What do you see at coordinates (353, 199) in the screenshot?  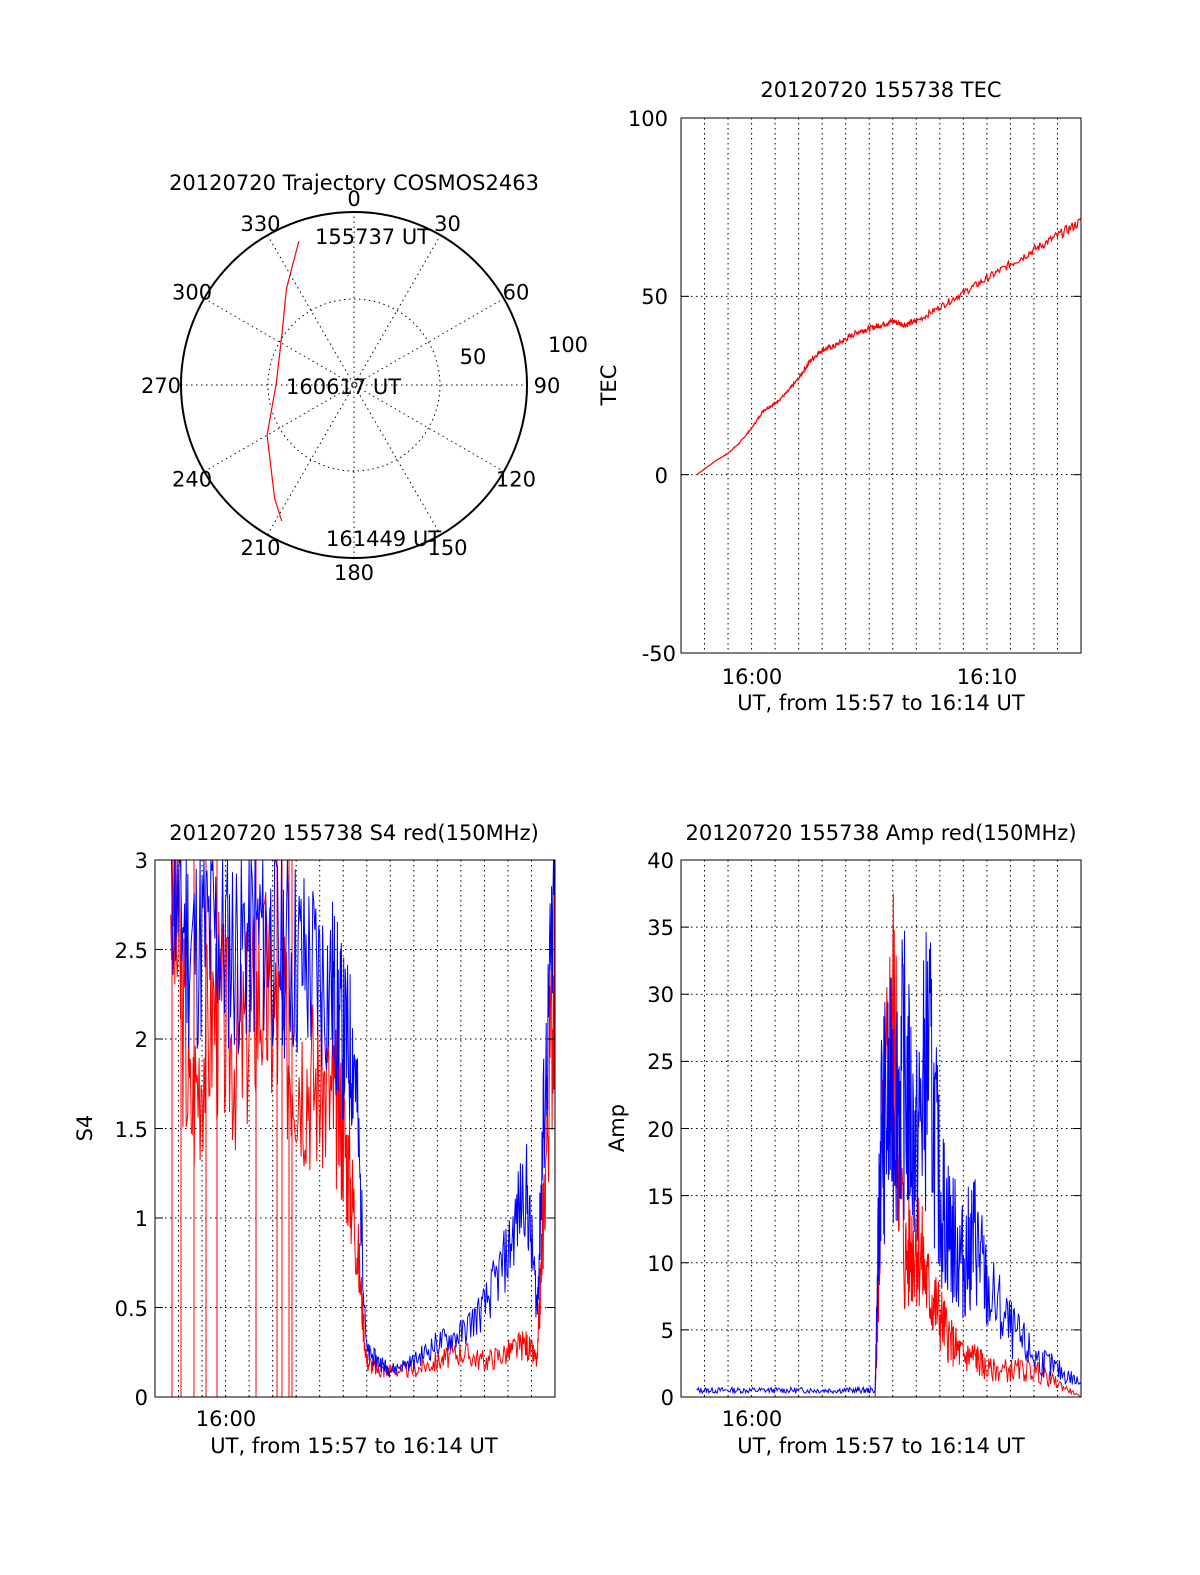 I see `polar-azimuth-label: 0` at bounding box center [353, 199].